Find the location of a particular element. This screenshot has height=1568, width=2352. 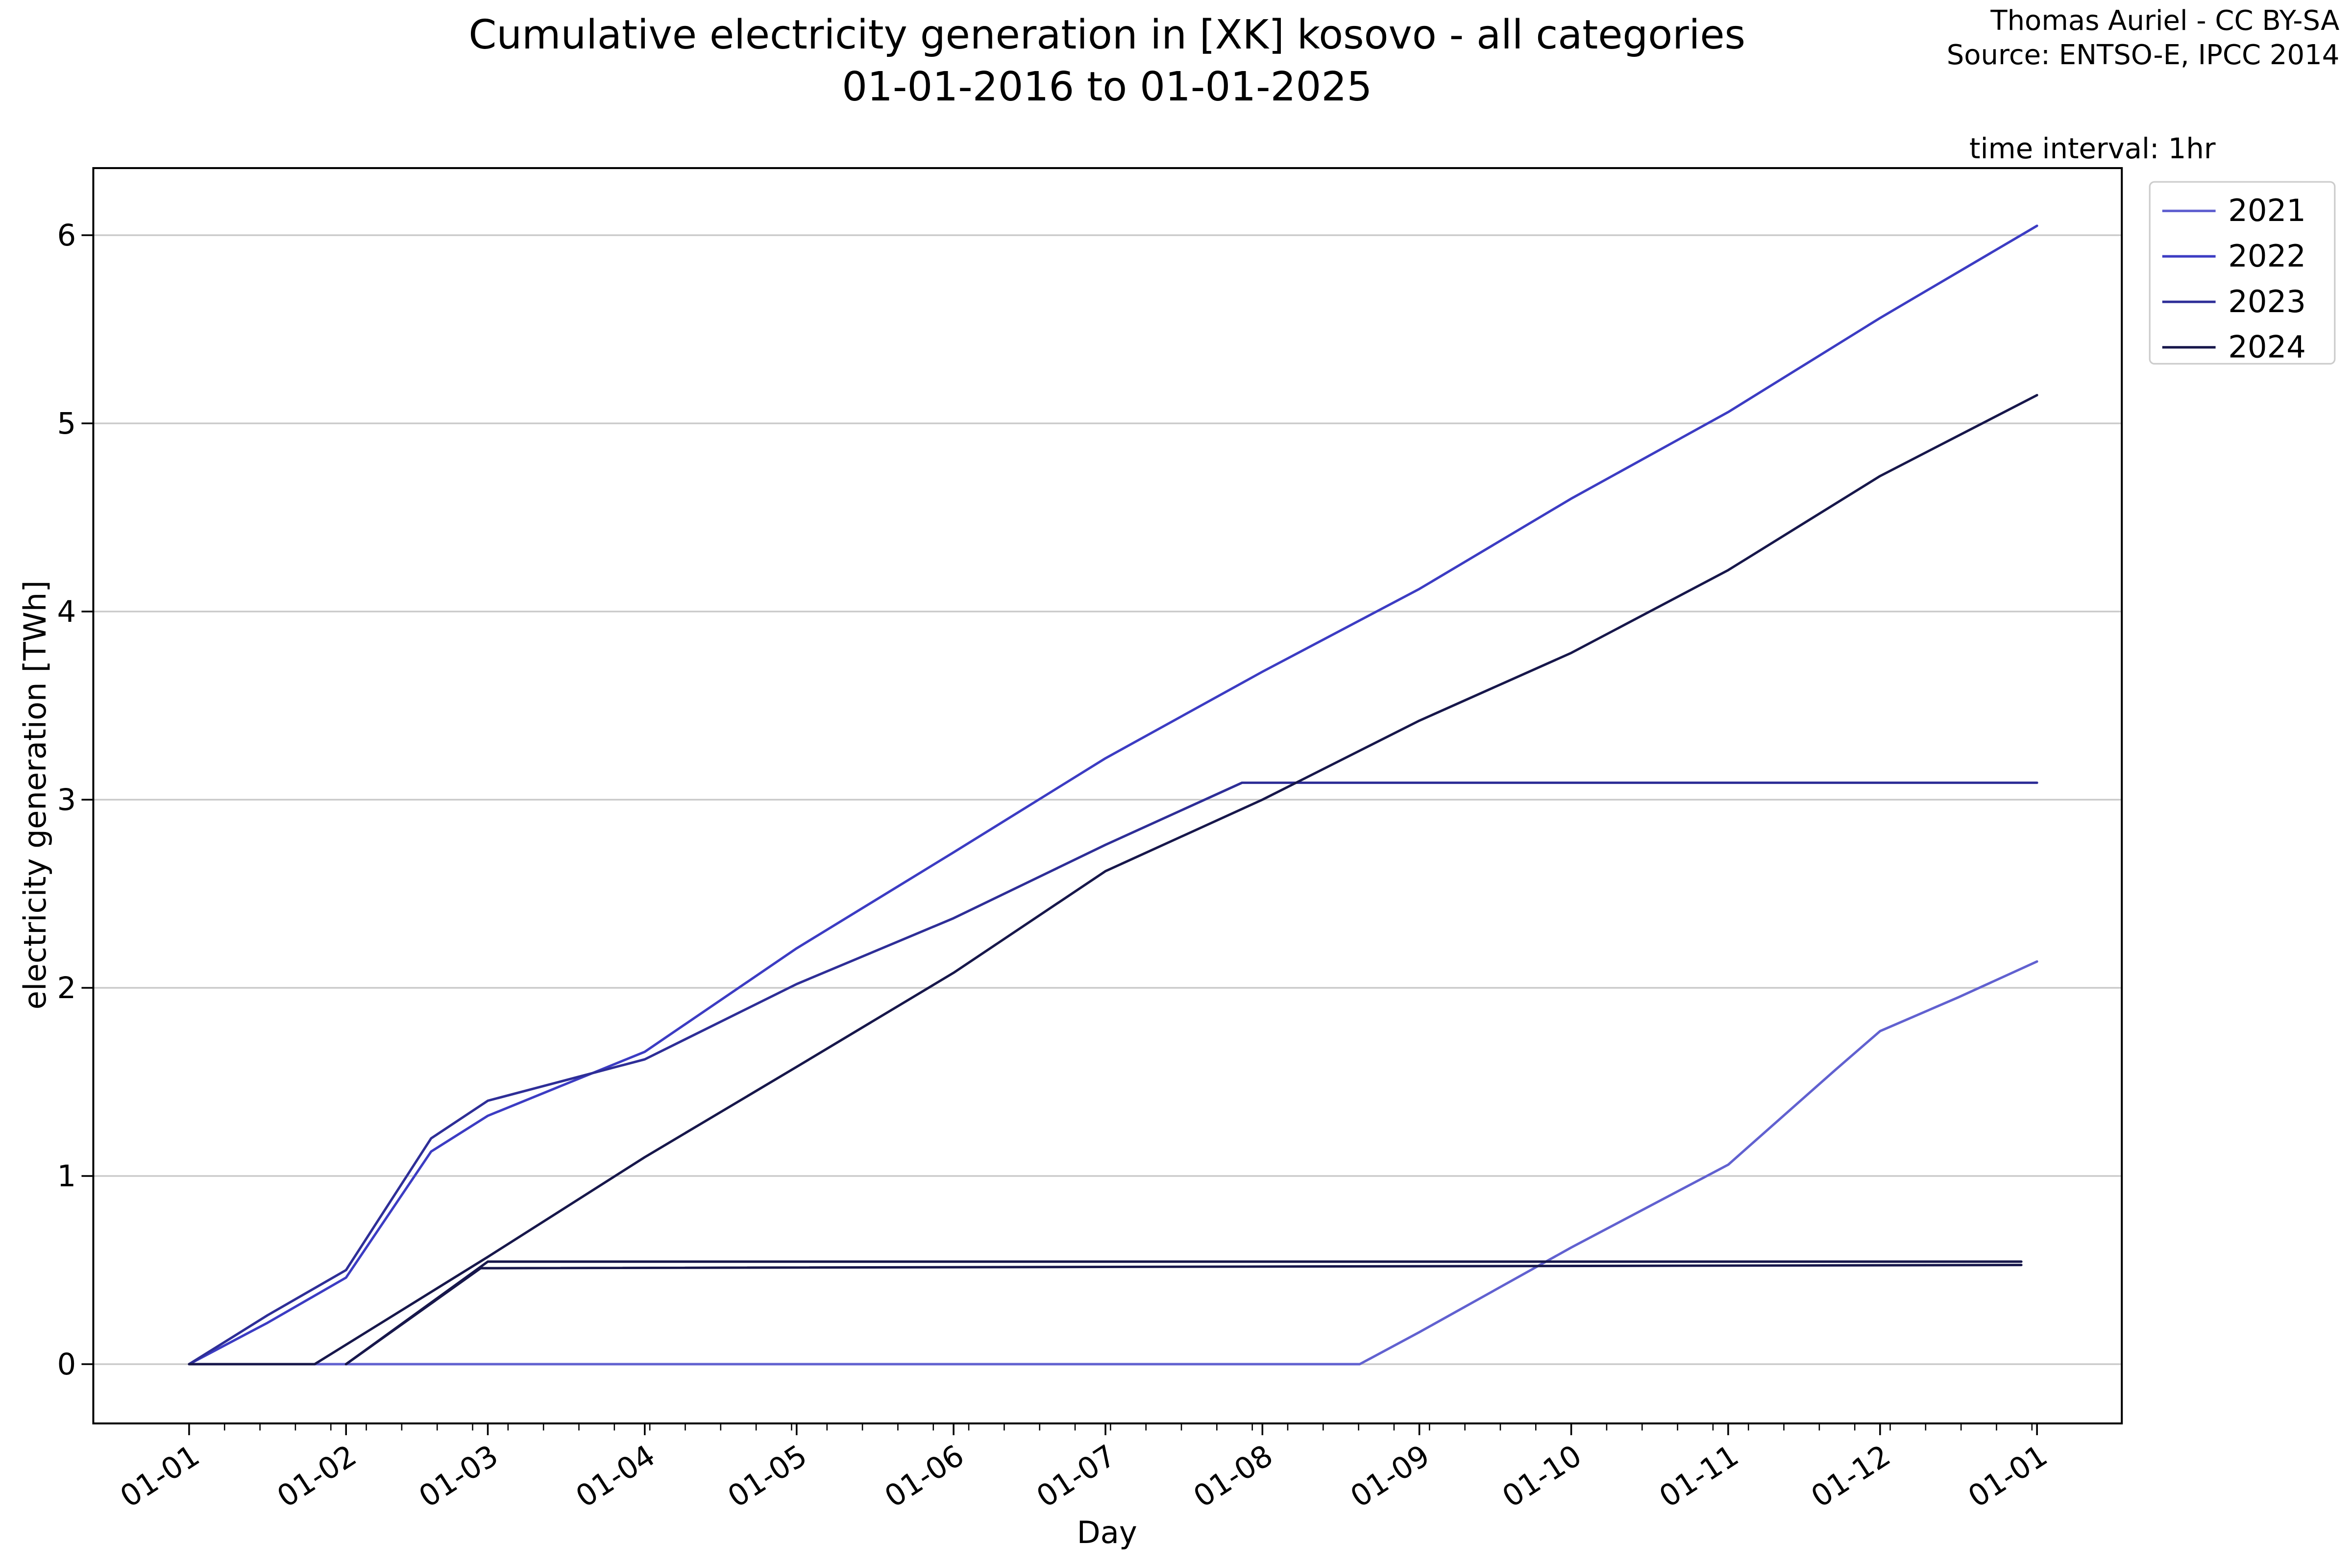

x-tick-label-7: 01-08 is located at coordinates (1233, 1477).